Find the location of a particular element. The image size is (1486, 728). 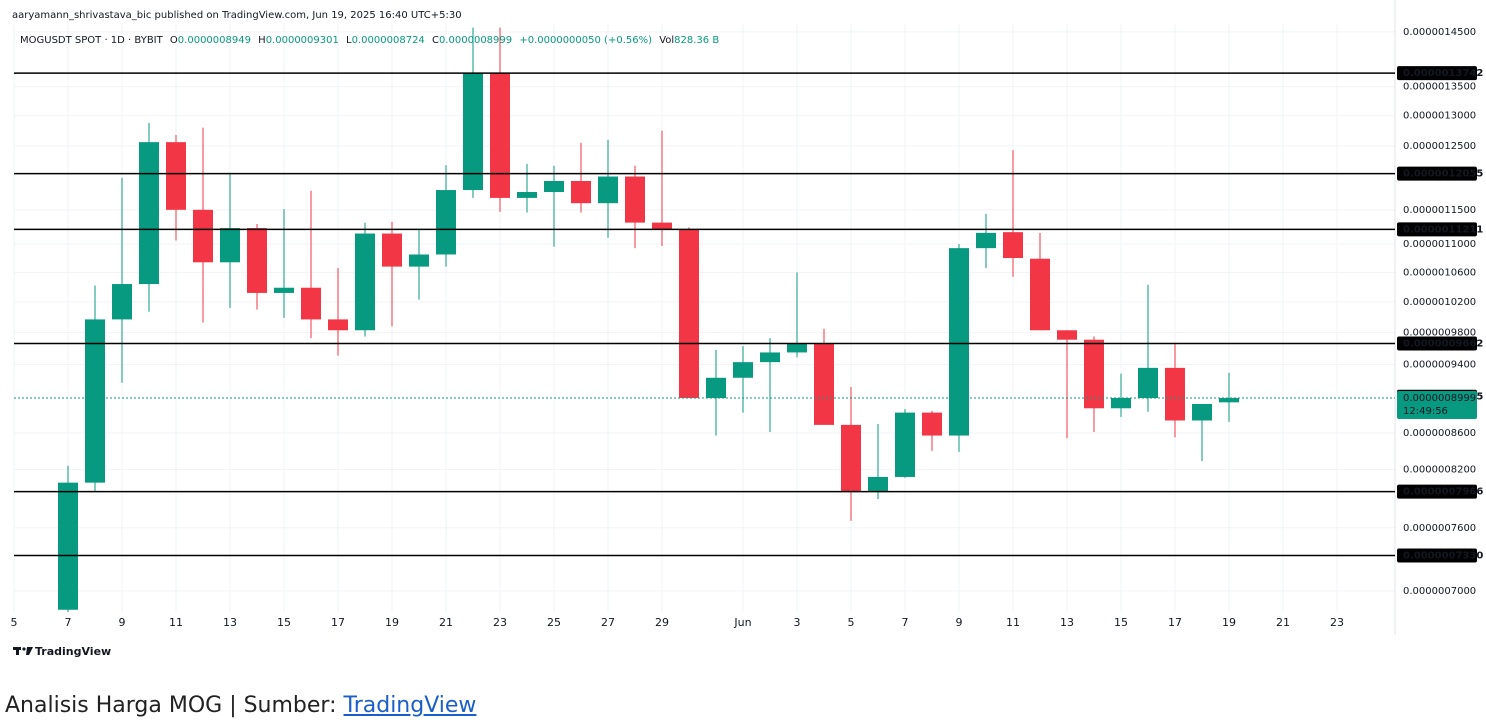

change: +0.0000000050 (+0.56%) is located at coordinates (585, 40).